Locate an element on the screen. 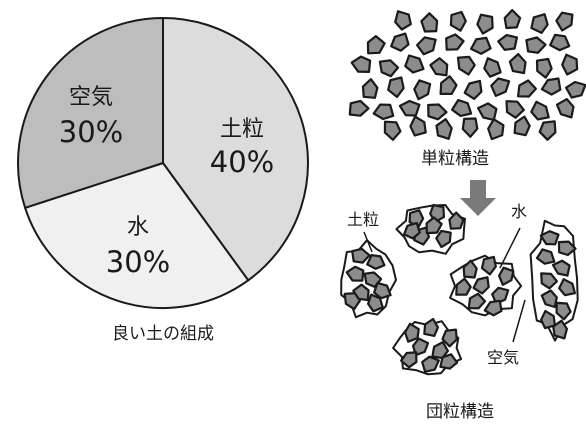 The width and height of the screenshot is (586, 426). pie-caption: 良い土の組成 is located at coordinates (163, 334).